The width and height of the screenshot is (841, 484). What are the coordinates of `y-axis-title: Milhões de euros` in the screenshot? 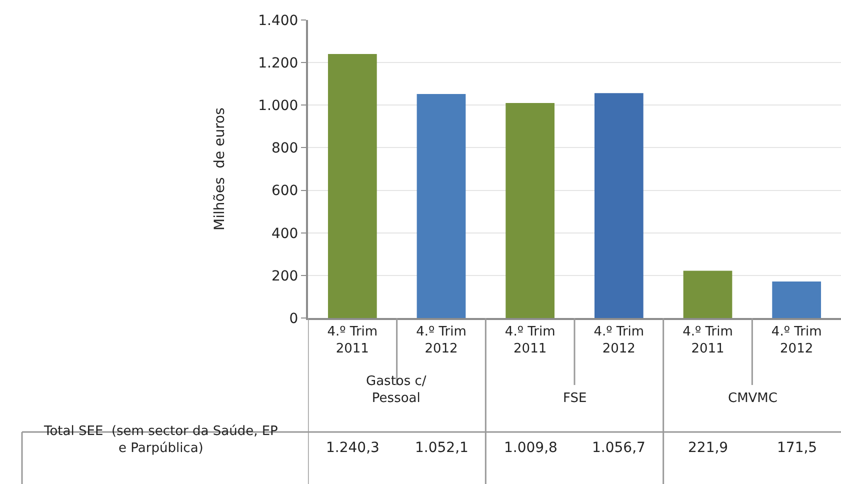 It's located at (220, 169).